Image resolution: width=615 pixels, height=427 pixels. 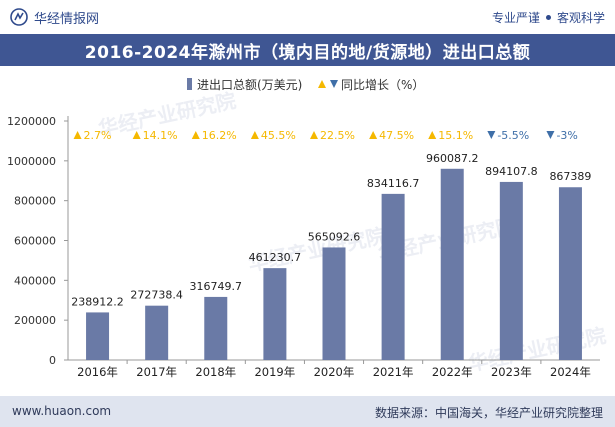 What do you see at coordinates (511, 372) in the screenshot?
I see `x-tick-label: 2023年` at bounding box center [511, 372].